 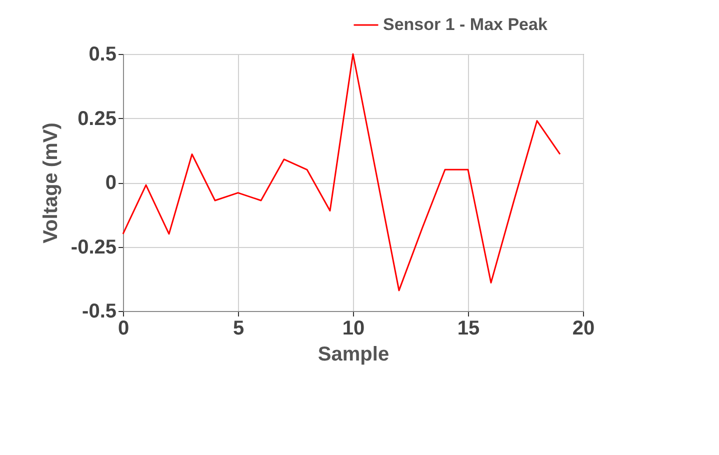 What do you see at coordinates (354, 355) in the screenshot?
I see `x-axis-title: Sample` at bounding box center [354, 355].